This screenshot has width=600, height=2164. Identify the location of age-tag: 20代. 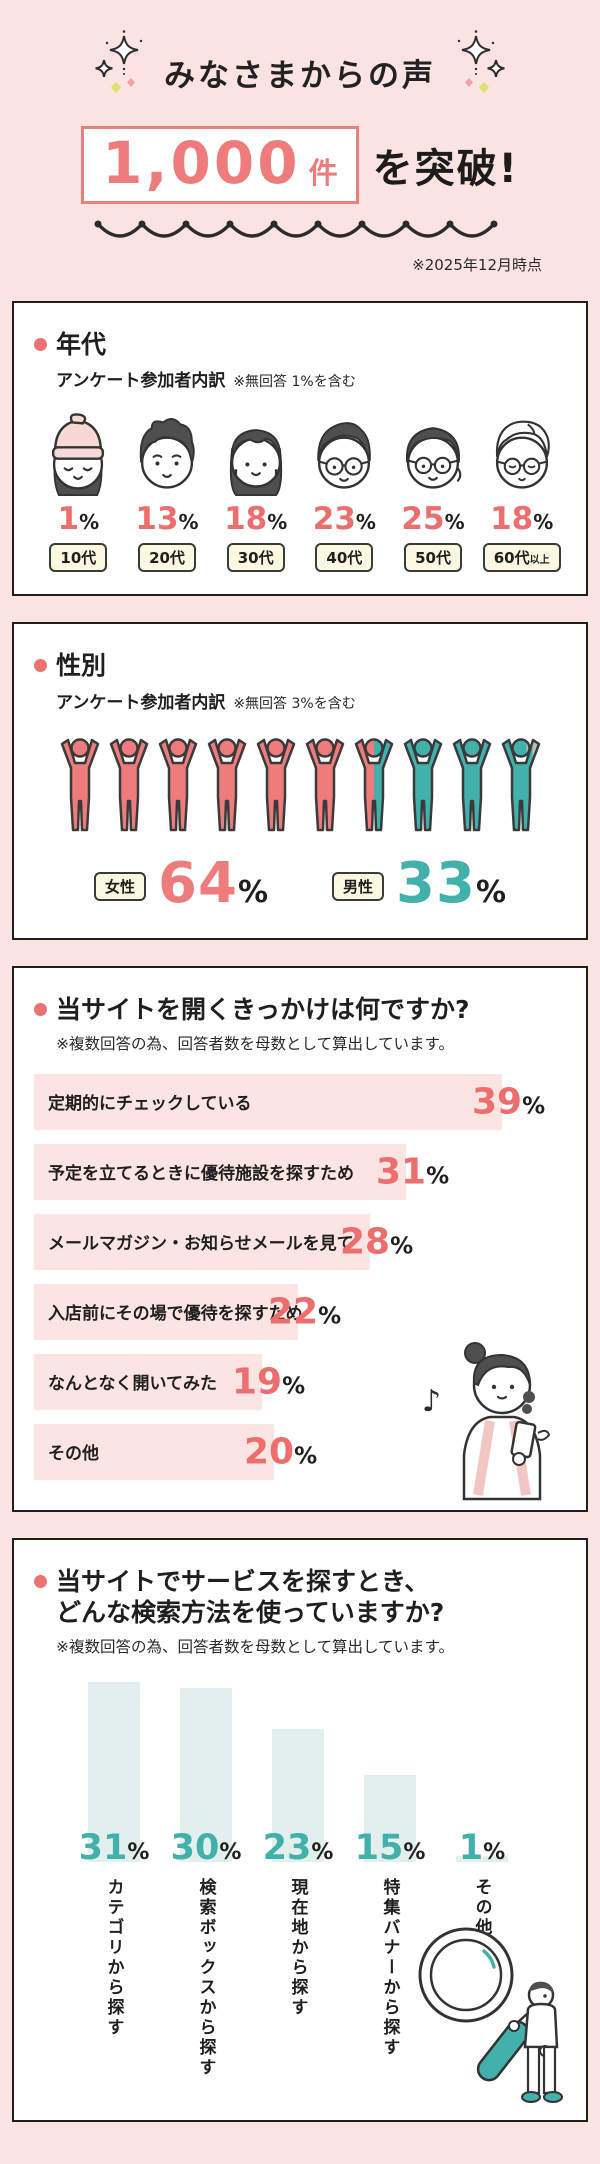
(167, 558).